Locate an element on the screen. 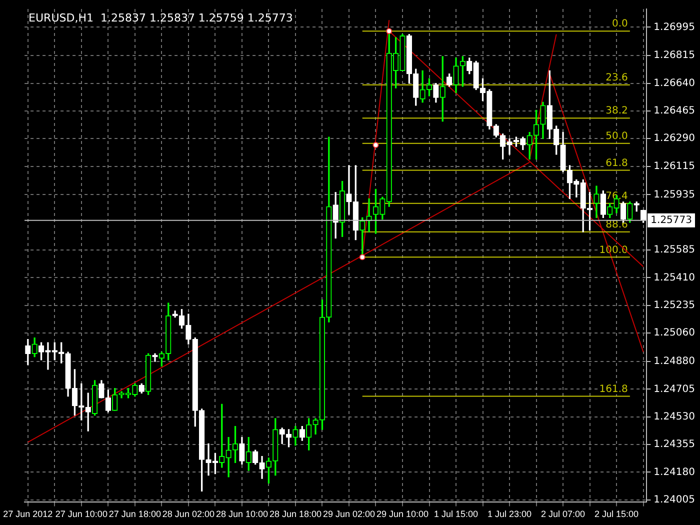  x-tick-label: 28 Jun 02:00 is located at coordinates (188, 514).